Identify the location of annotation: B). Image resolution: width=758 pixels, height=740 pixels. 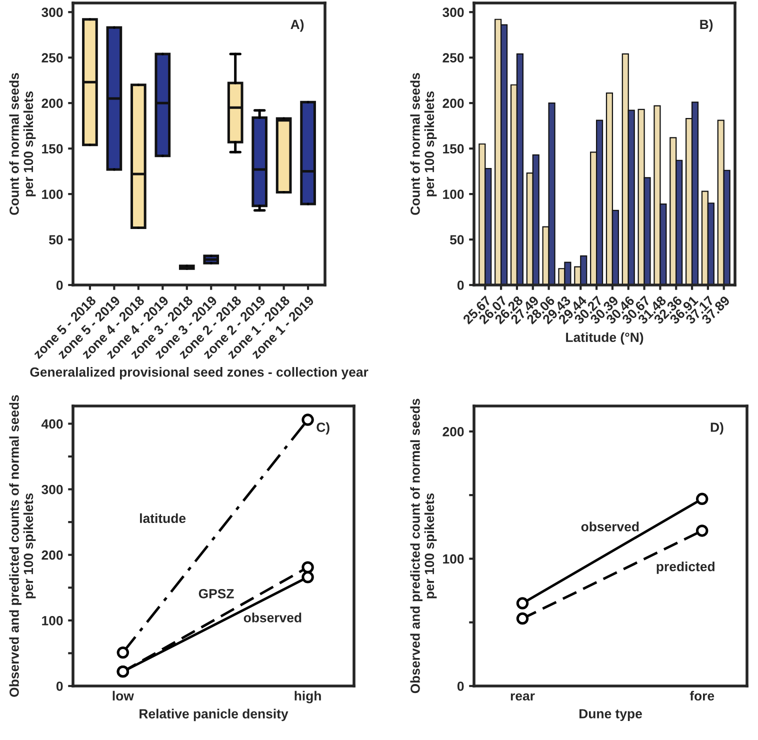
(706, 25).